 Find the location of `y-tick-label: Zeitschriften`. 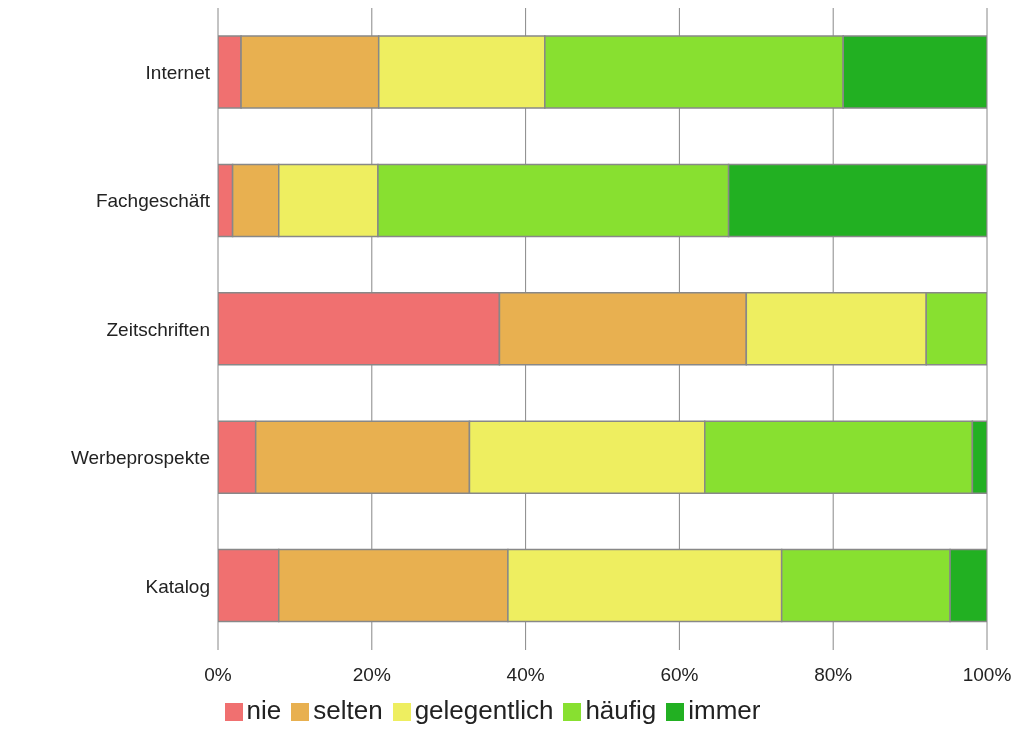

y-tick-label: Zeitschriften is located at coordinates (158, 329).